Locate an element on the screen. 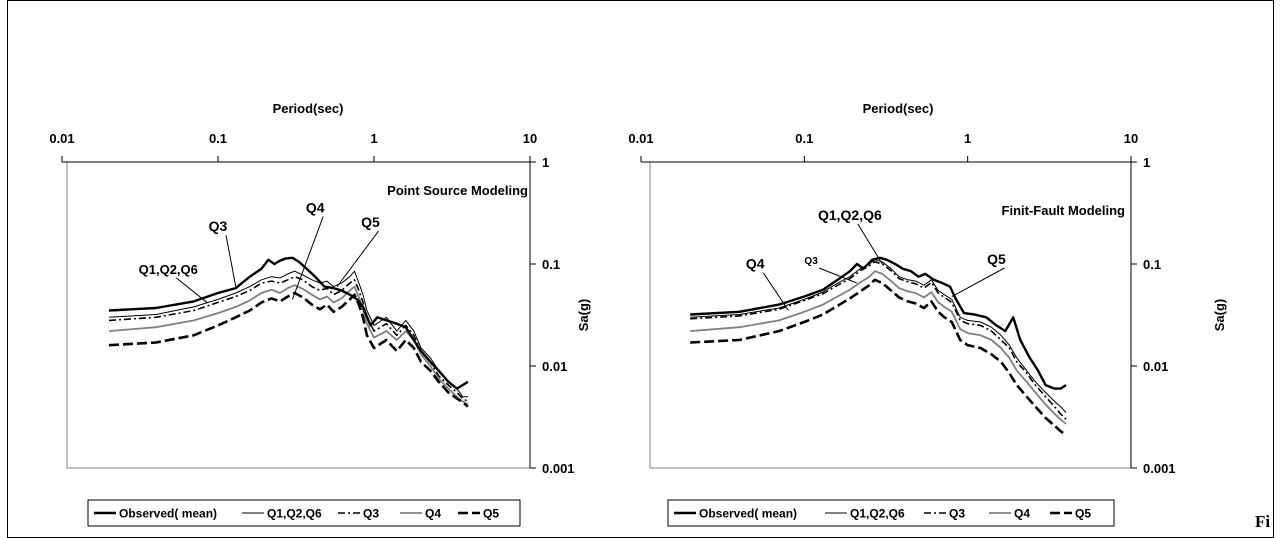 The height and width of the screenshot is (538, 1281). caption-fragment: Fi is located at coordinates (1262, 521).